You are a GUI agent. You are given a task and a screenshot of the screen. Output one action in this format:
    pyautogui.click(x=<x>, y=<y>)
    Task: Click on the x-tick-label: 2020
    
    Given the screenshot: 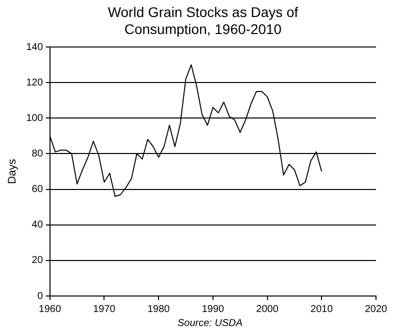 What is the action you would take?
    pyautogui.click(x=376, y=309)
    